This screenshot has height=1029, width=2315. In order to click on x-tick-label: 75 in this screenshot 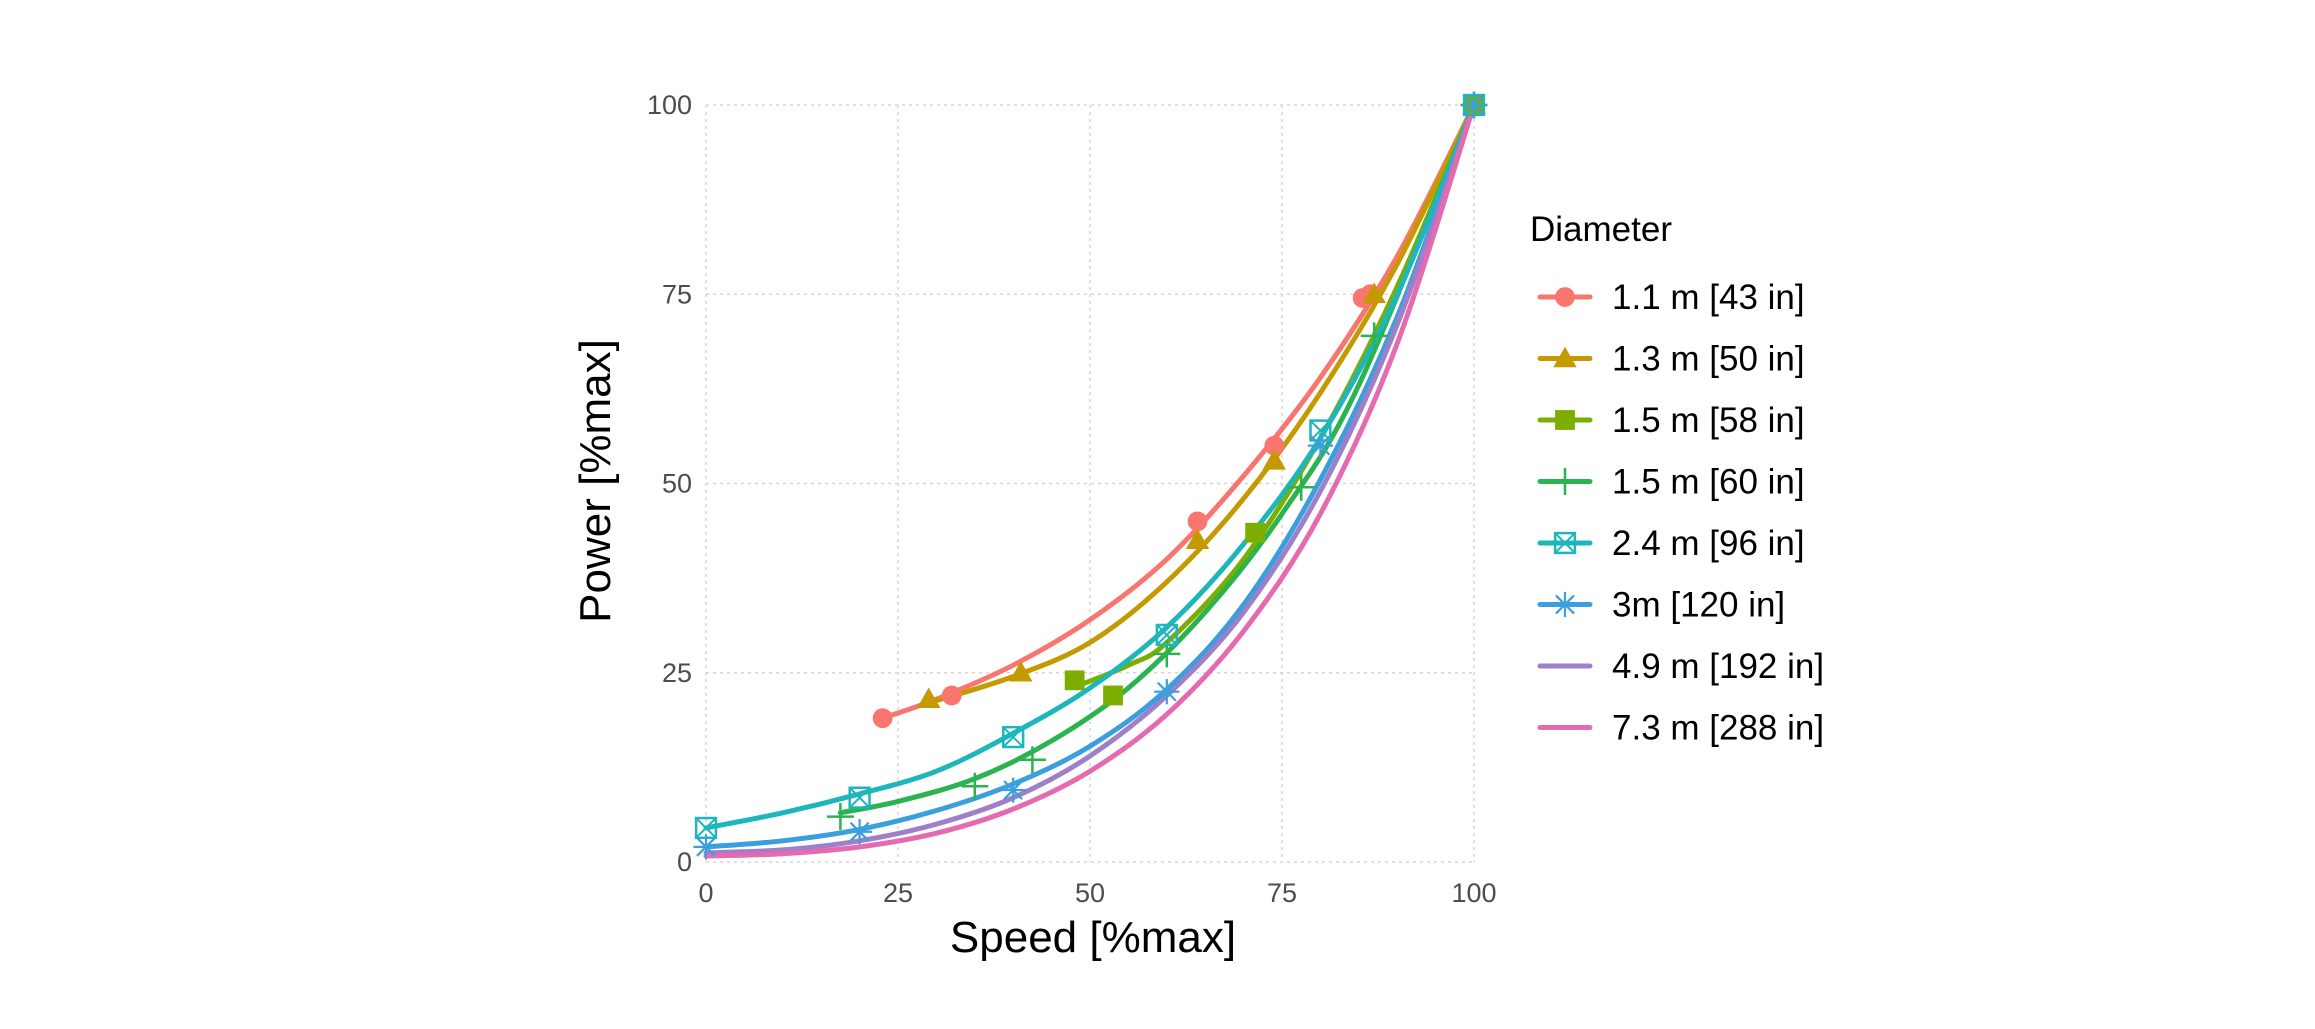, I will do `click(1282, 893)`.